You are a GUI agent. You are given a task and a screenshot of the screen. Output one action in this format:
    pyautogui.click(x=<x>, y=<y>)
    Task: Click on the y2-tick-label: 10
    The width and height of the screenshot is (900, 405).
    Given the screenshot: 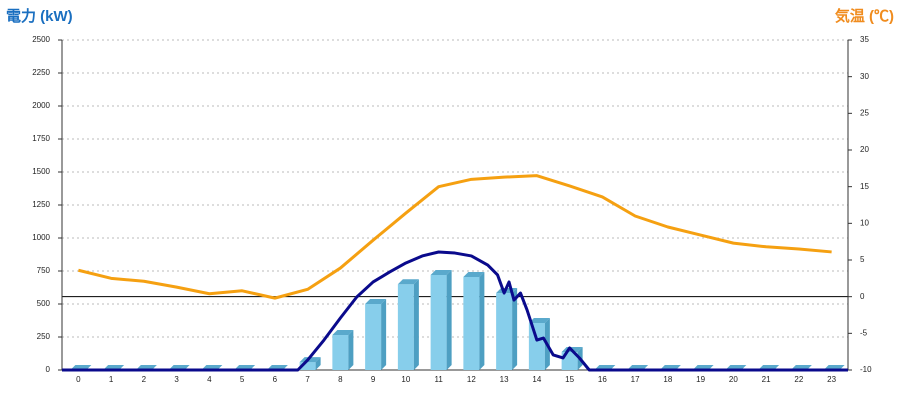 What is the action you would take?
    pyautogui.click(x=864, y=222)
    